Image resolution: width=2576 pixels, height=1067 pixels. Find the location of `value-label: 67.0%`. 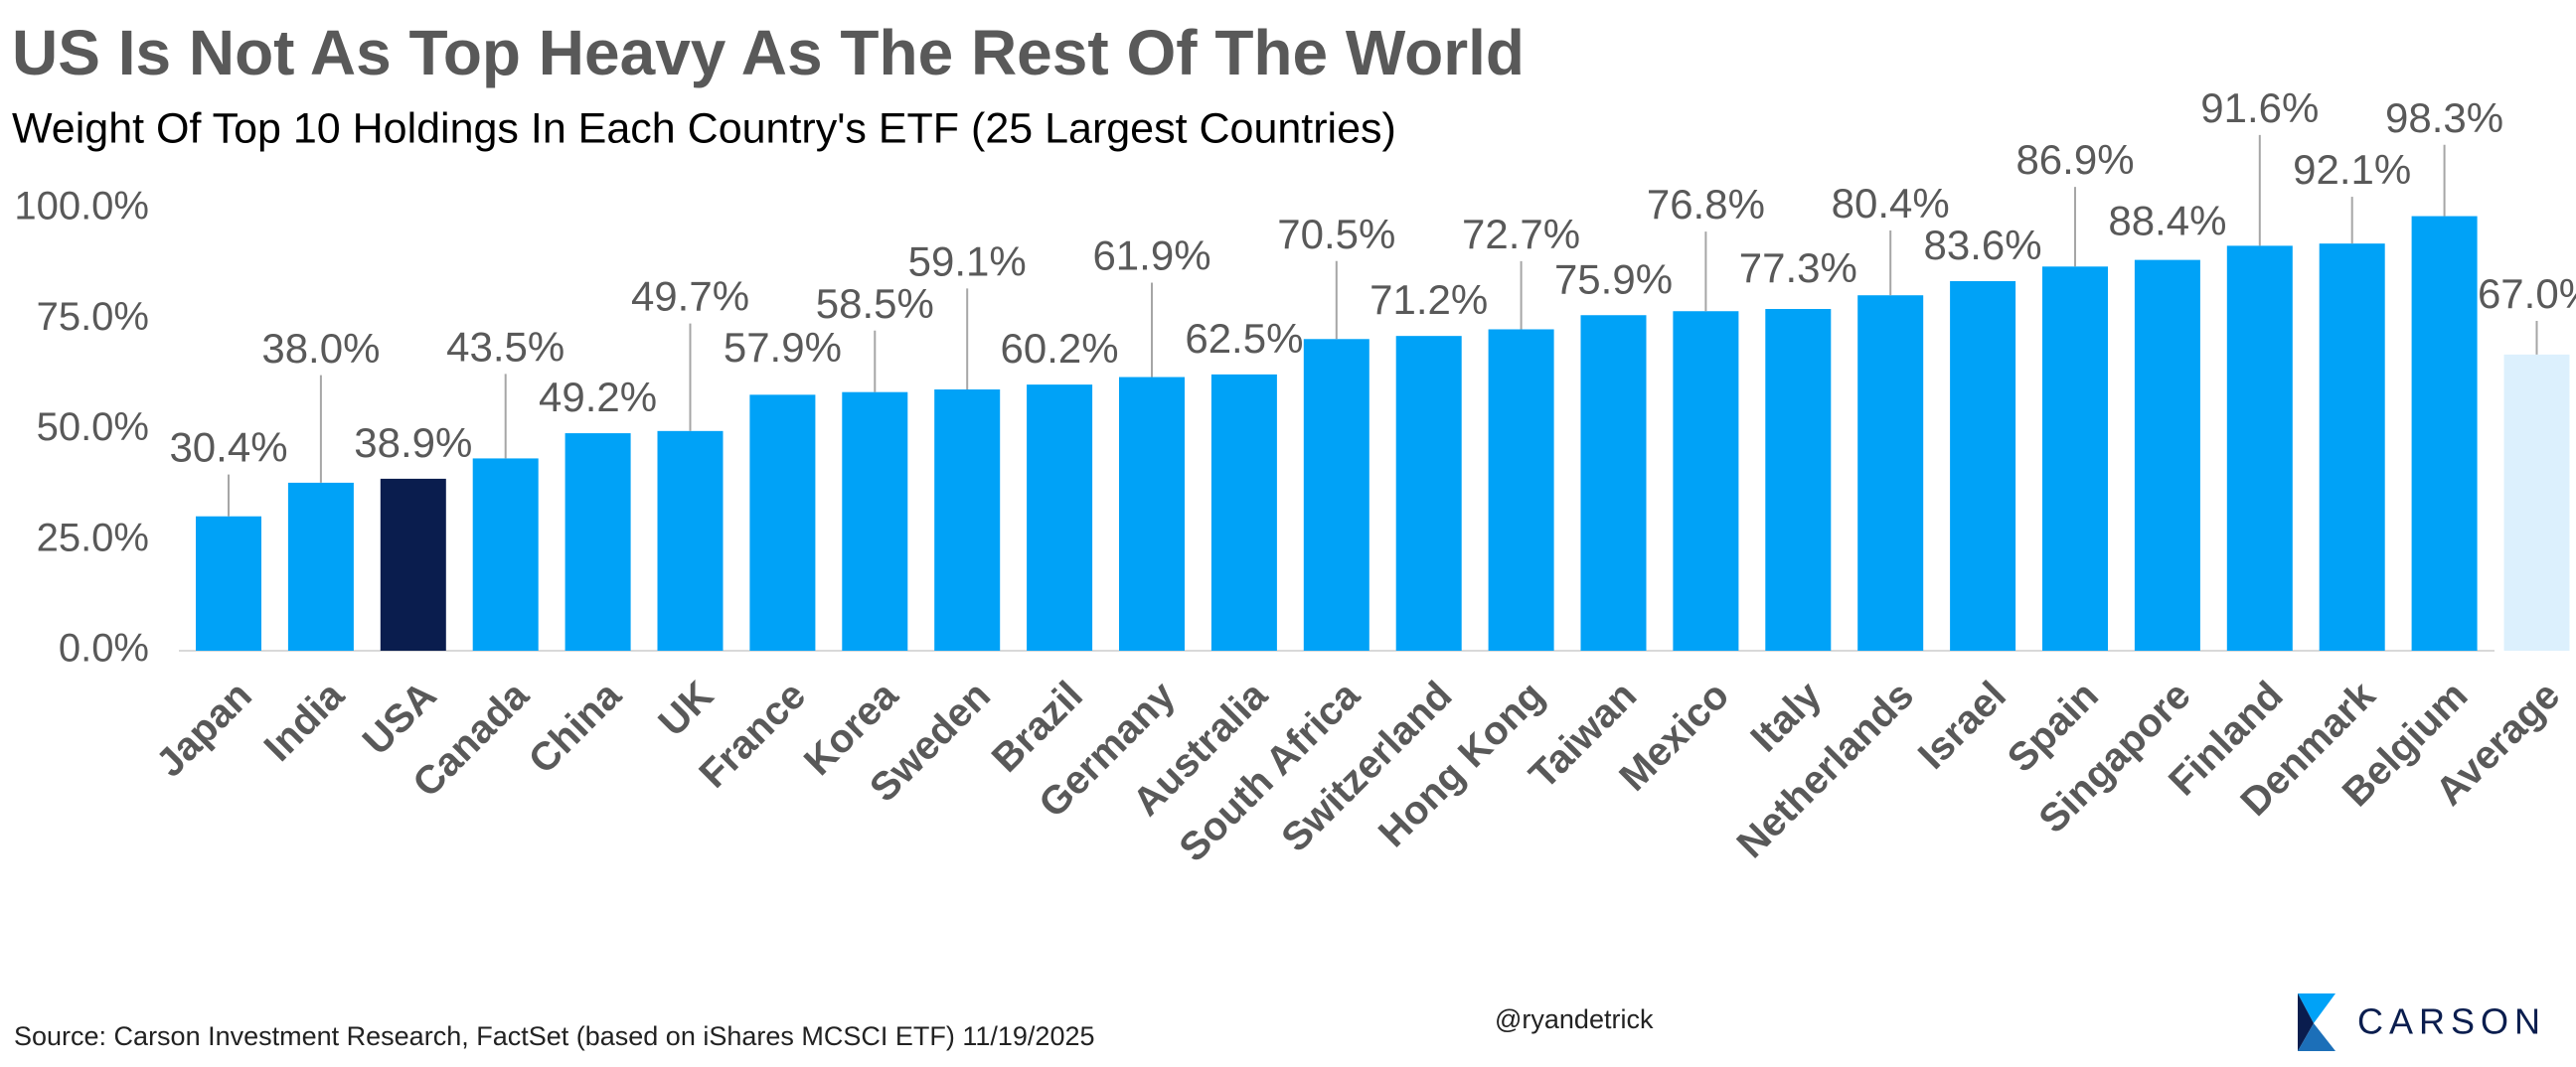

value-label: 67.0% is located at coordinates (2527, 293).